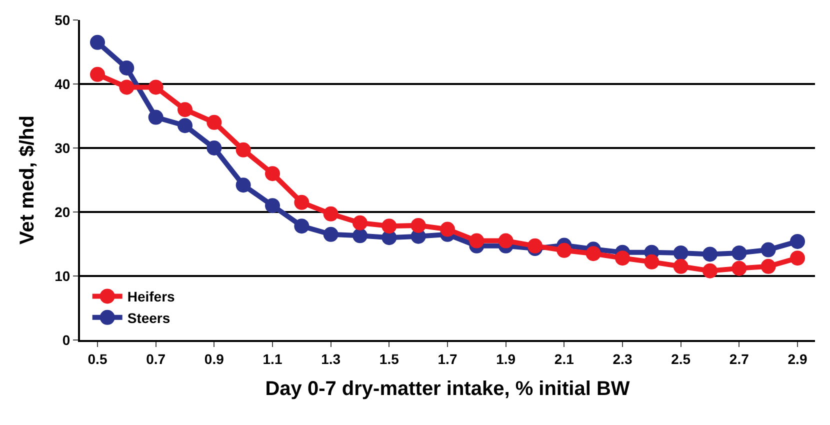 The height and width of the screenshot is (425, 830). Describe the element at coordinates (389, 358) in the screenshot. I see `x-tick-label: 1.5` at that location.